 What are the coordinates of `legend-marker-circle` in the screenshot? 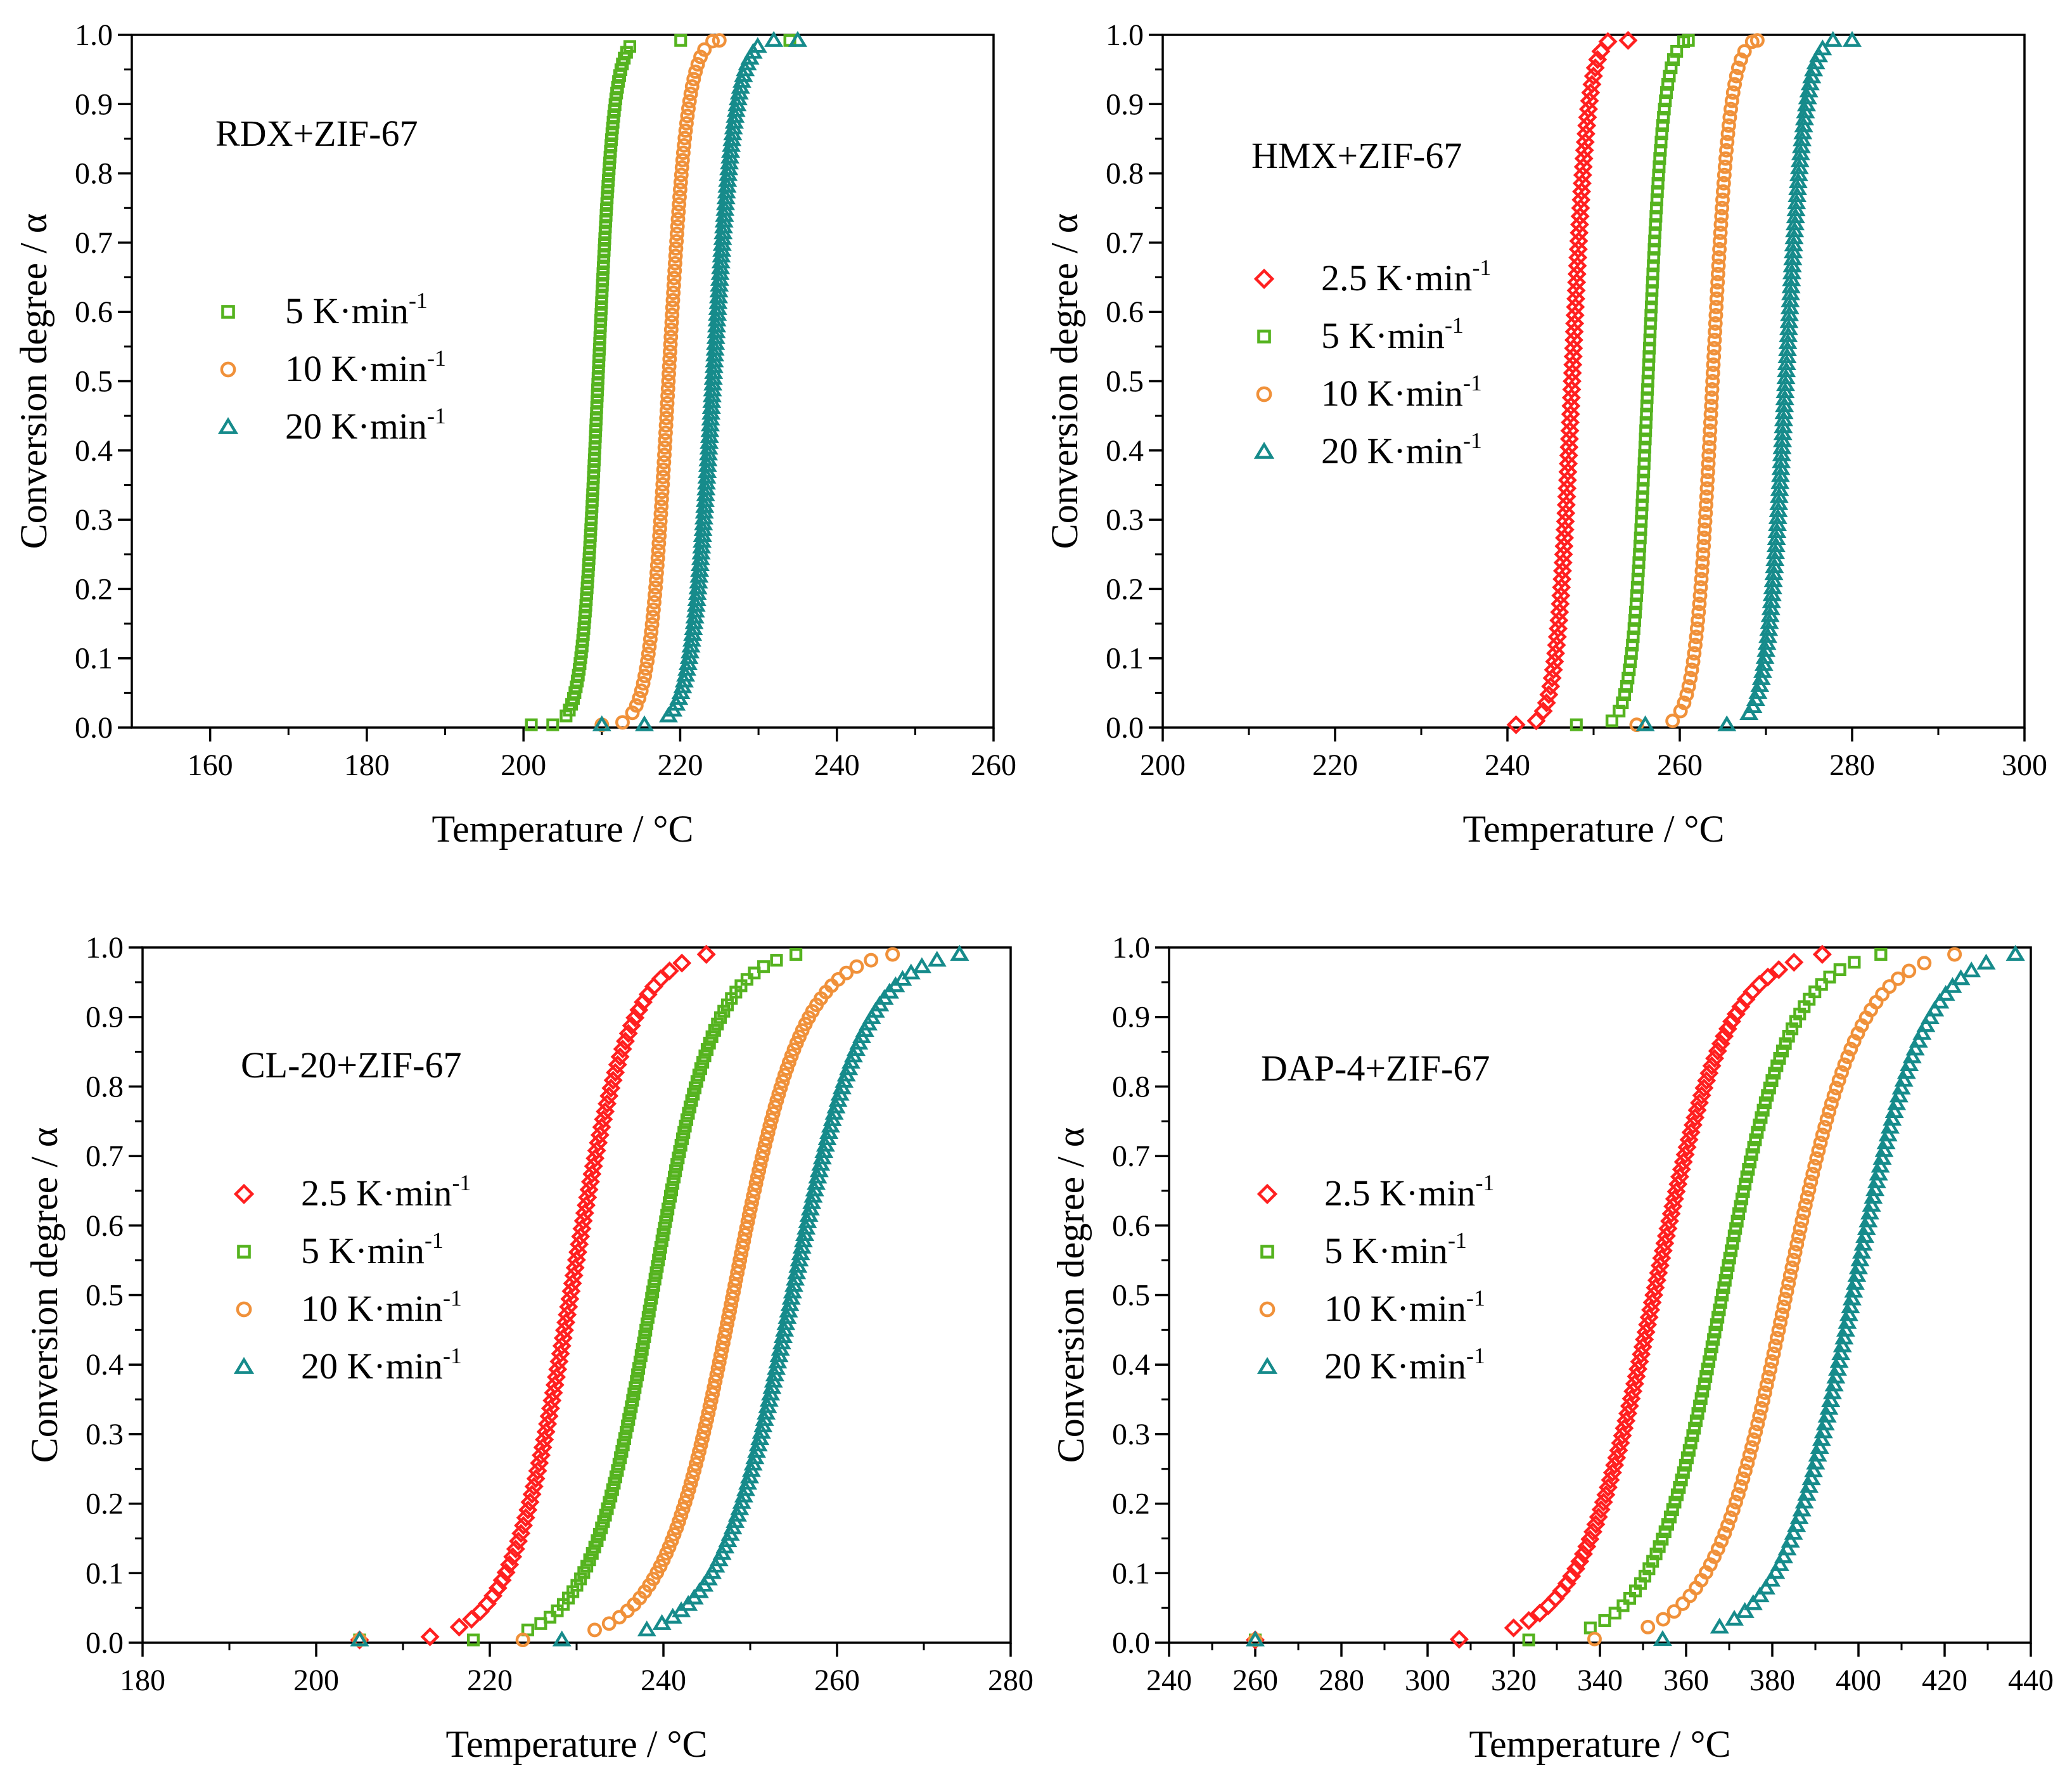 It's located at (1264, 394).